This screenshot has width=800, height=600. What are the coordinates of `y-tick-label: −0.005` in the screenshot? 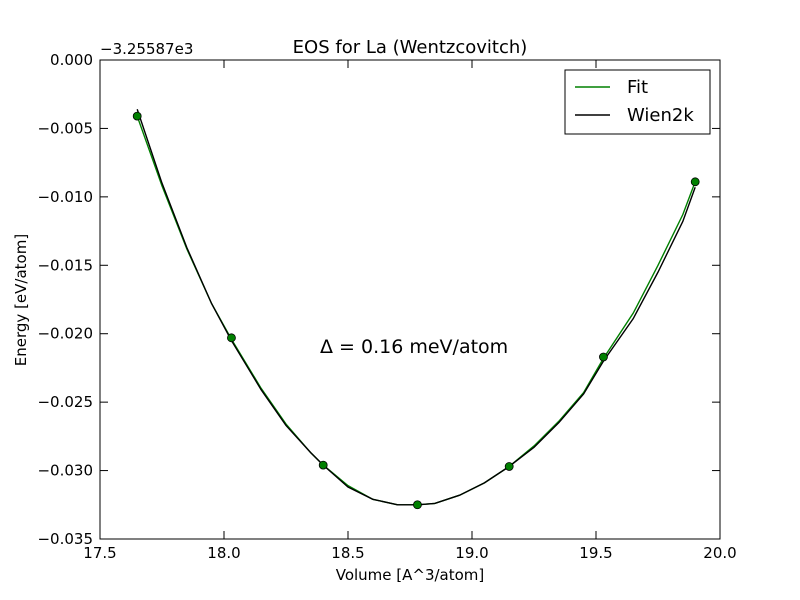 It's located at (65, 128).